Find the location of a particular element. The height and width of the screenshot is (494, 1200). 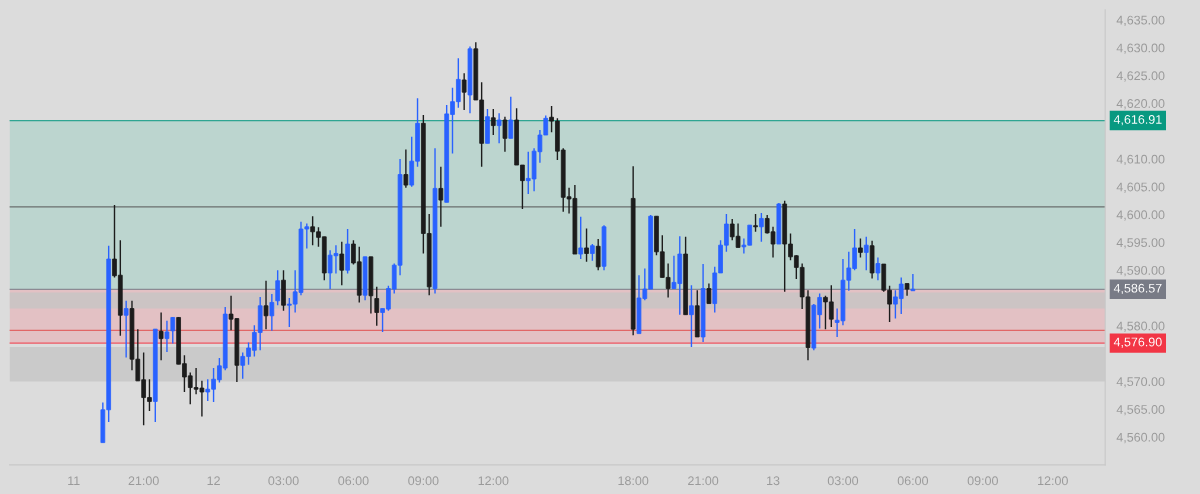

x-tick-label: 18:00 is located at coordinates (633, 481).